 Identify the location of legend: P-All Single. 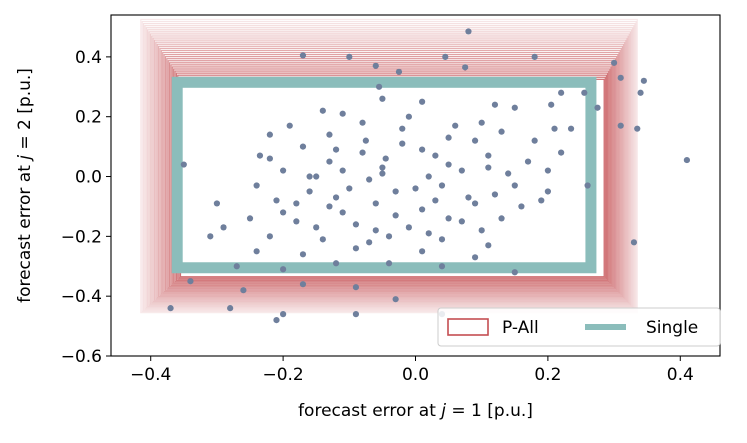
(579, 327).